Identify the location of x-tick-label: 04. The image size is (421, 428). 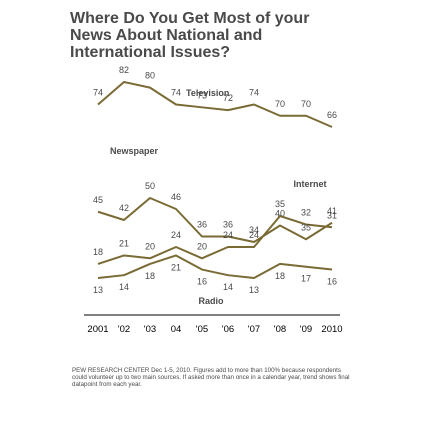
(176, 329).